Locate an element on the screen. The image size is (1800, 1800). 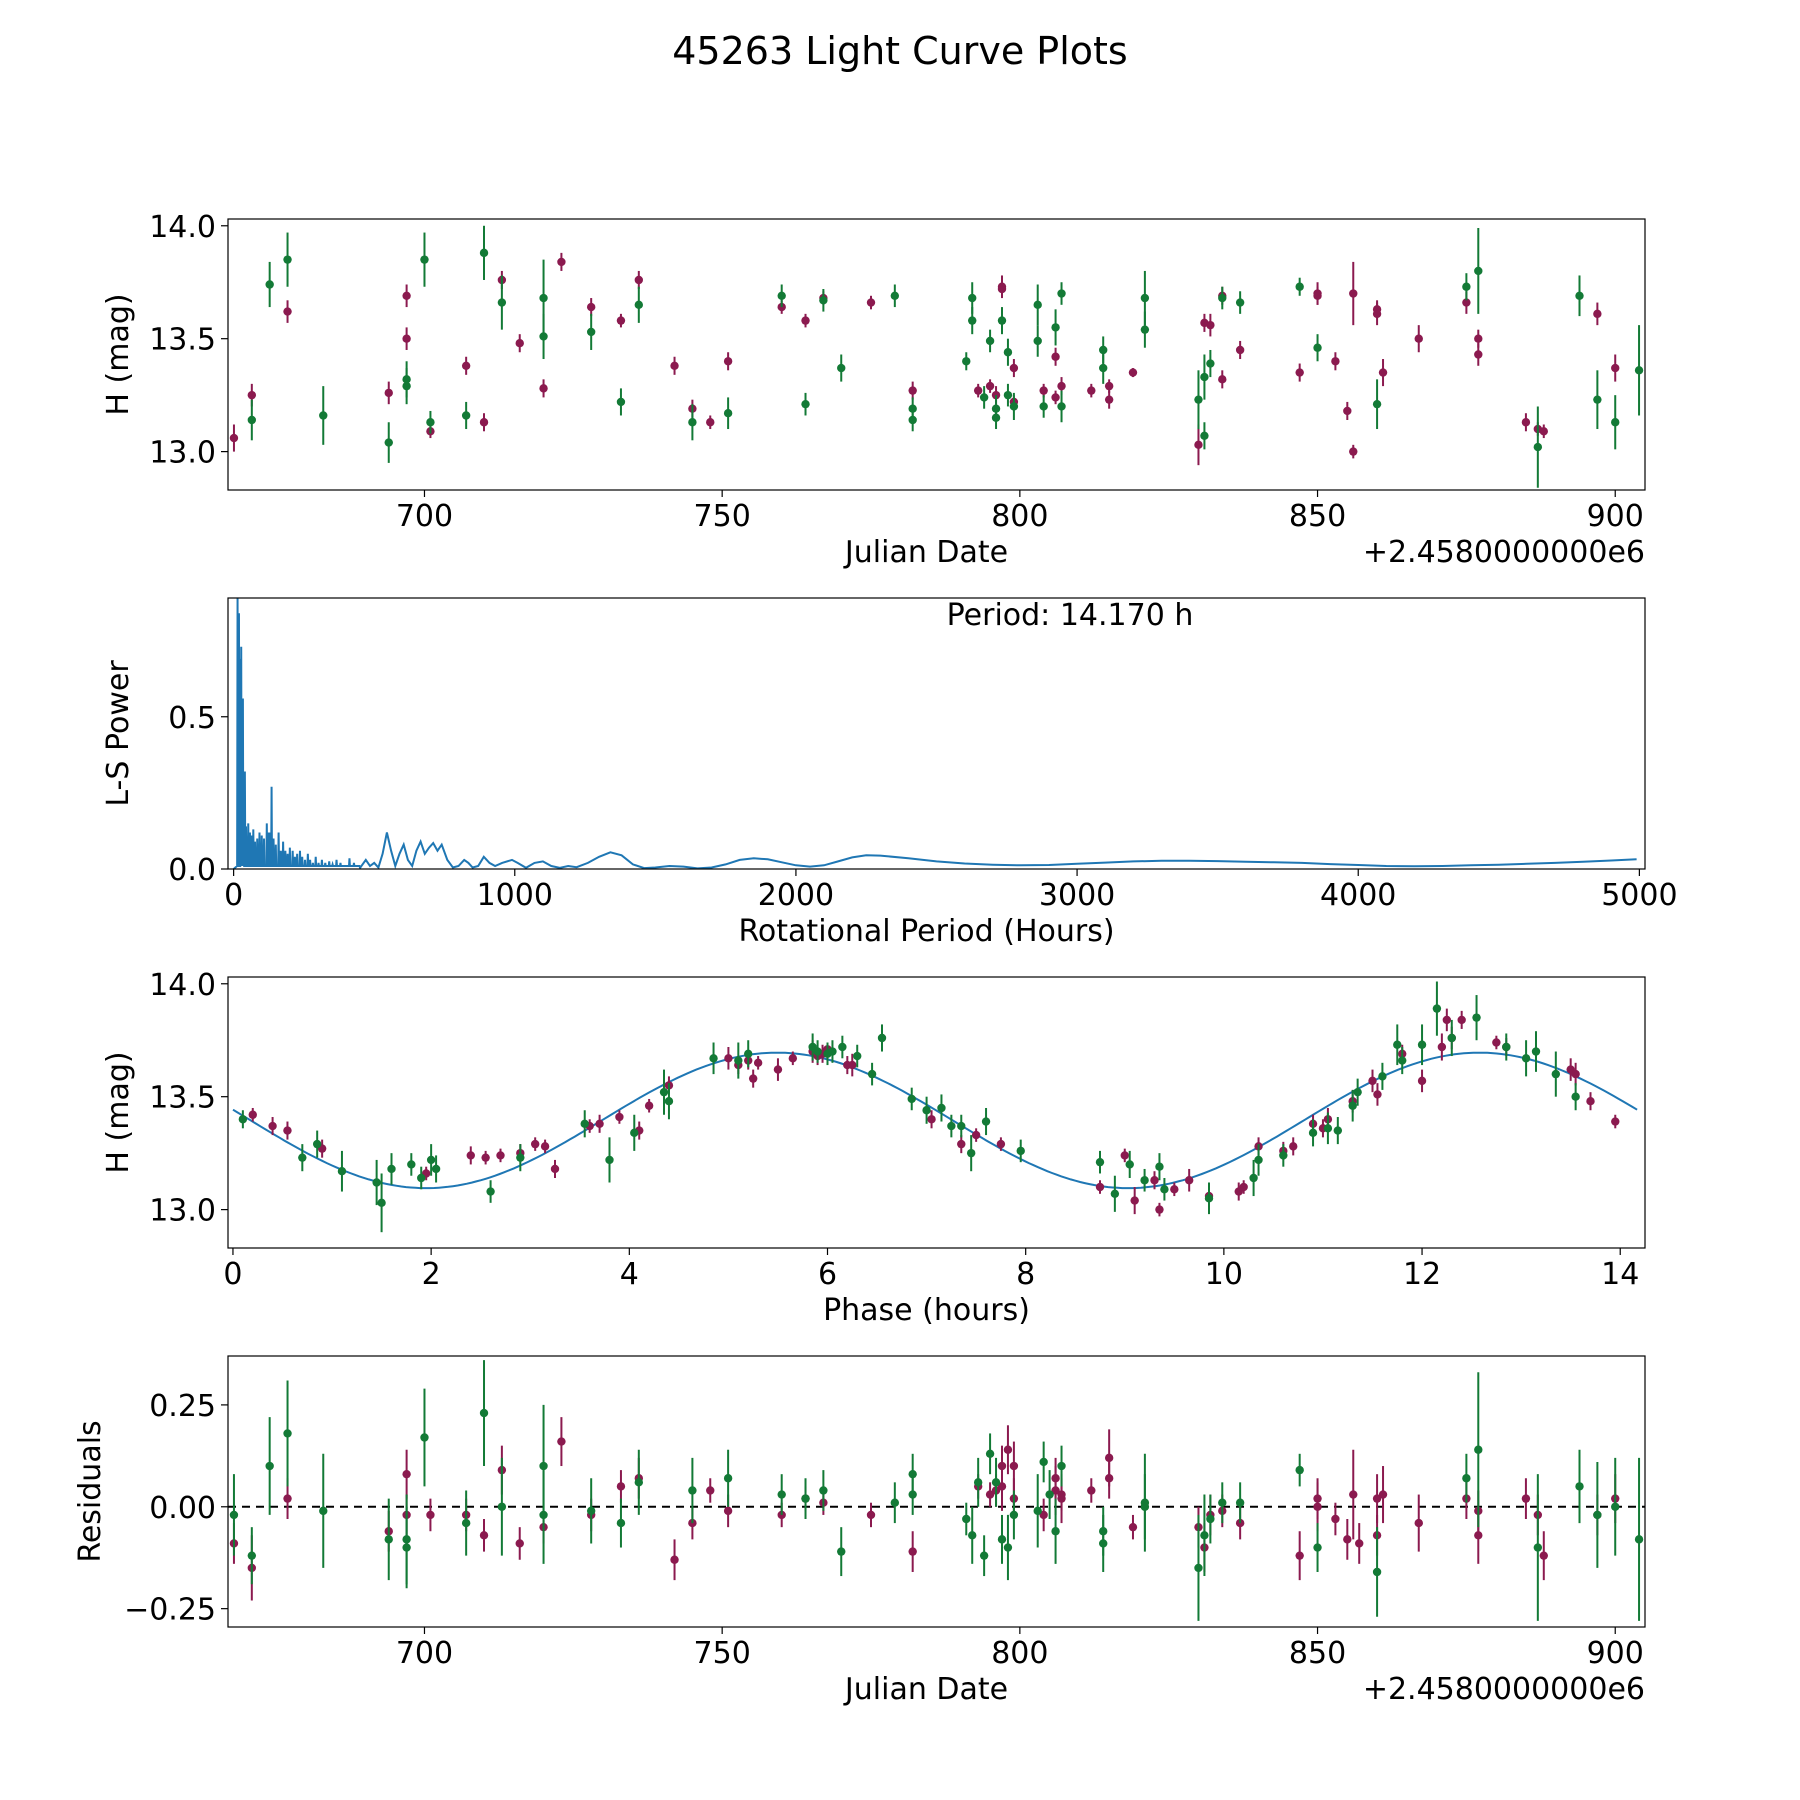
x-axis-label: Phase (hours) is located at coordinates (926, 1310).